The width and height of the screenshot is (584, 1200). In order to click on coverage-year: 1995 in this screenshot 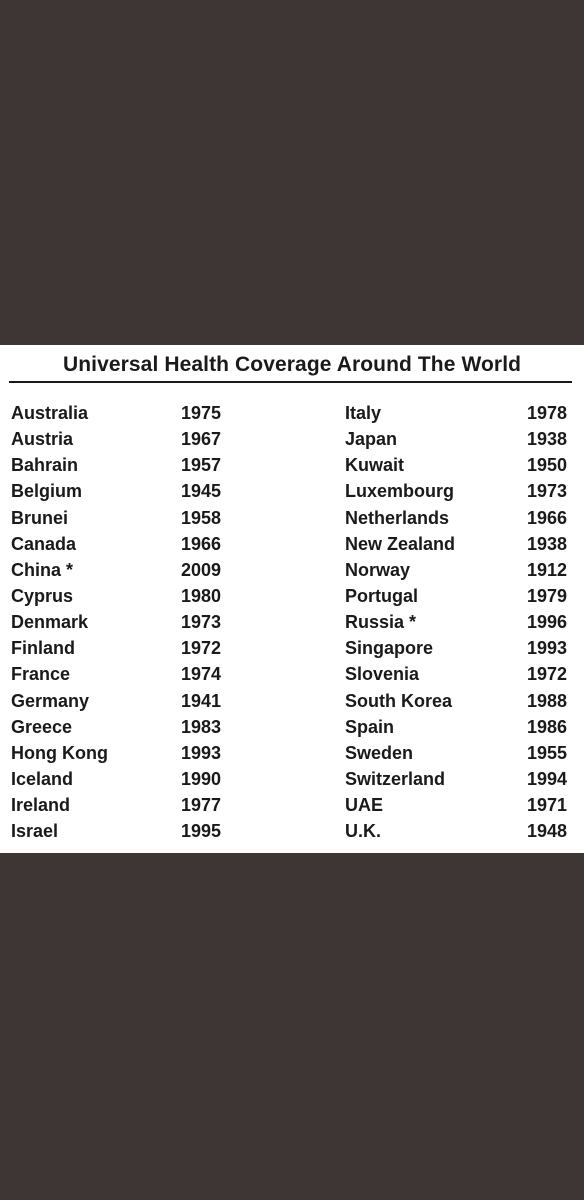, I will do `click(200, 831)`.